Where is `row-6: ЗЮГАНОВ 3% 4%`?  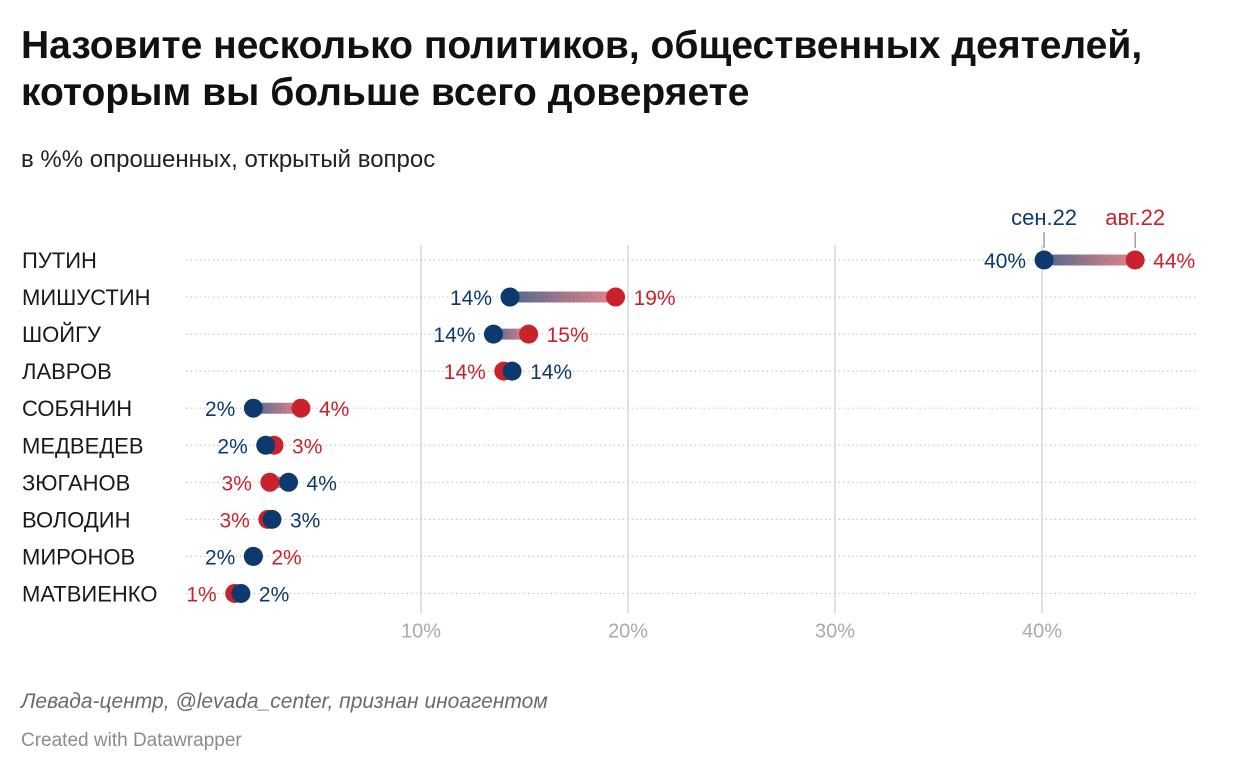
row-6: ЗЮГАНОВ 3% 4% is located at coordinates (609, 482).